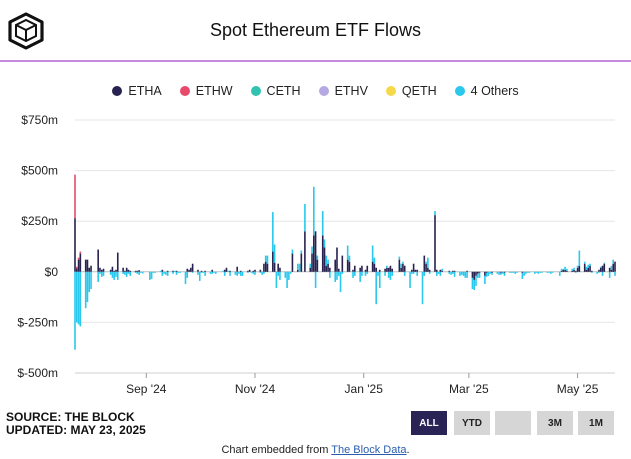 The width and height of the screenshot is (631, 459). I want to click on legend-item-qeth: QETH, so click(411, 91).